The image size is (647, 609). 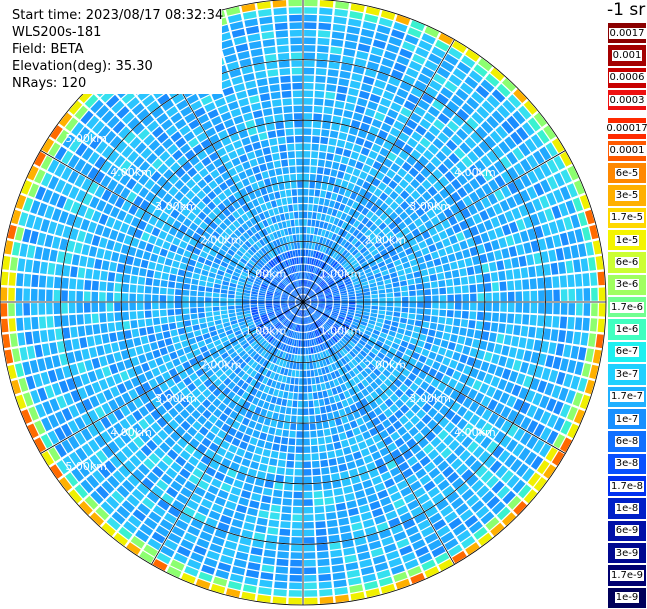 I want to click on colorbar-label: 6e-6, so click(x=627, y=262).